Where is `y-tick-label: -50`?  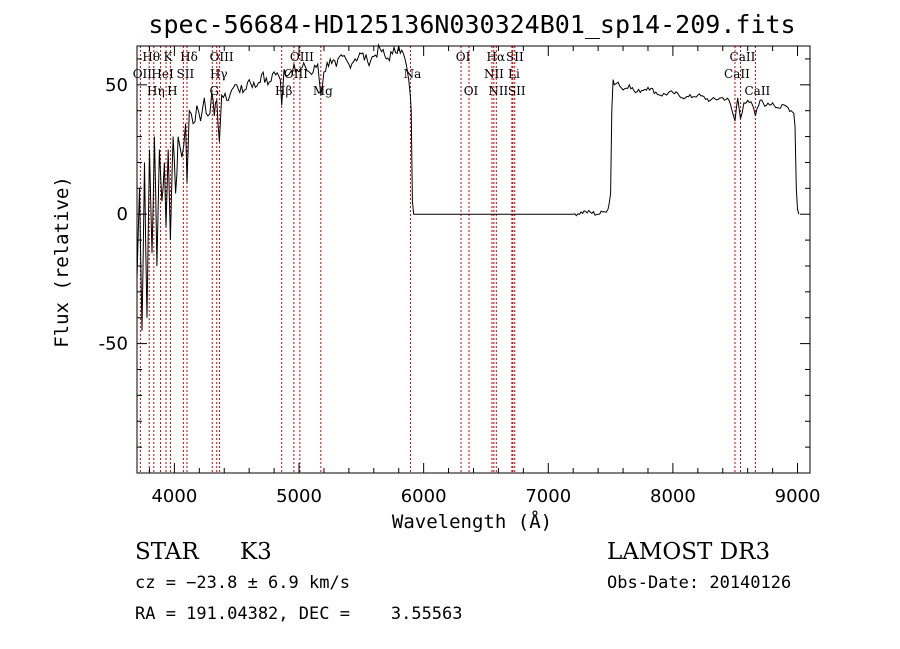
y-tick-label: -50 is located at coordinates (113, 344).